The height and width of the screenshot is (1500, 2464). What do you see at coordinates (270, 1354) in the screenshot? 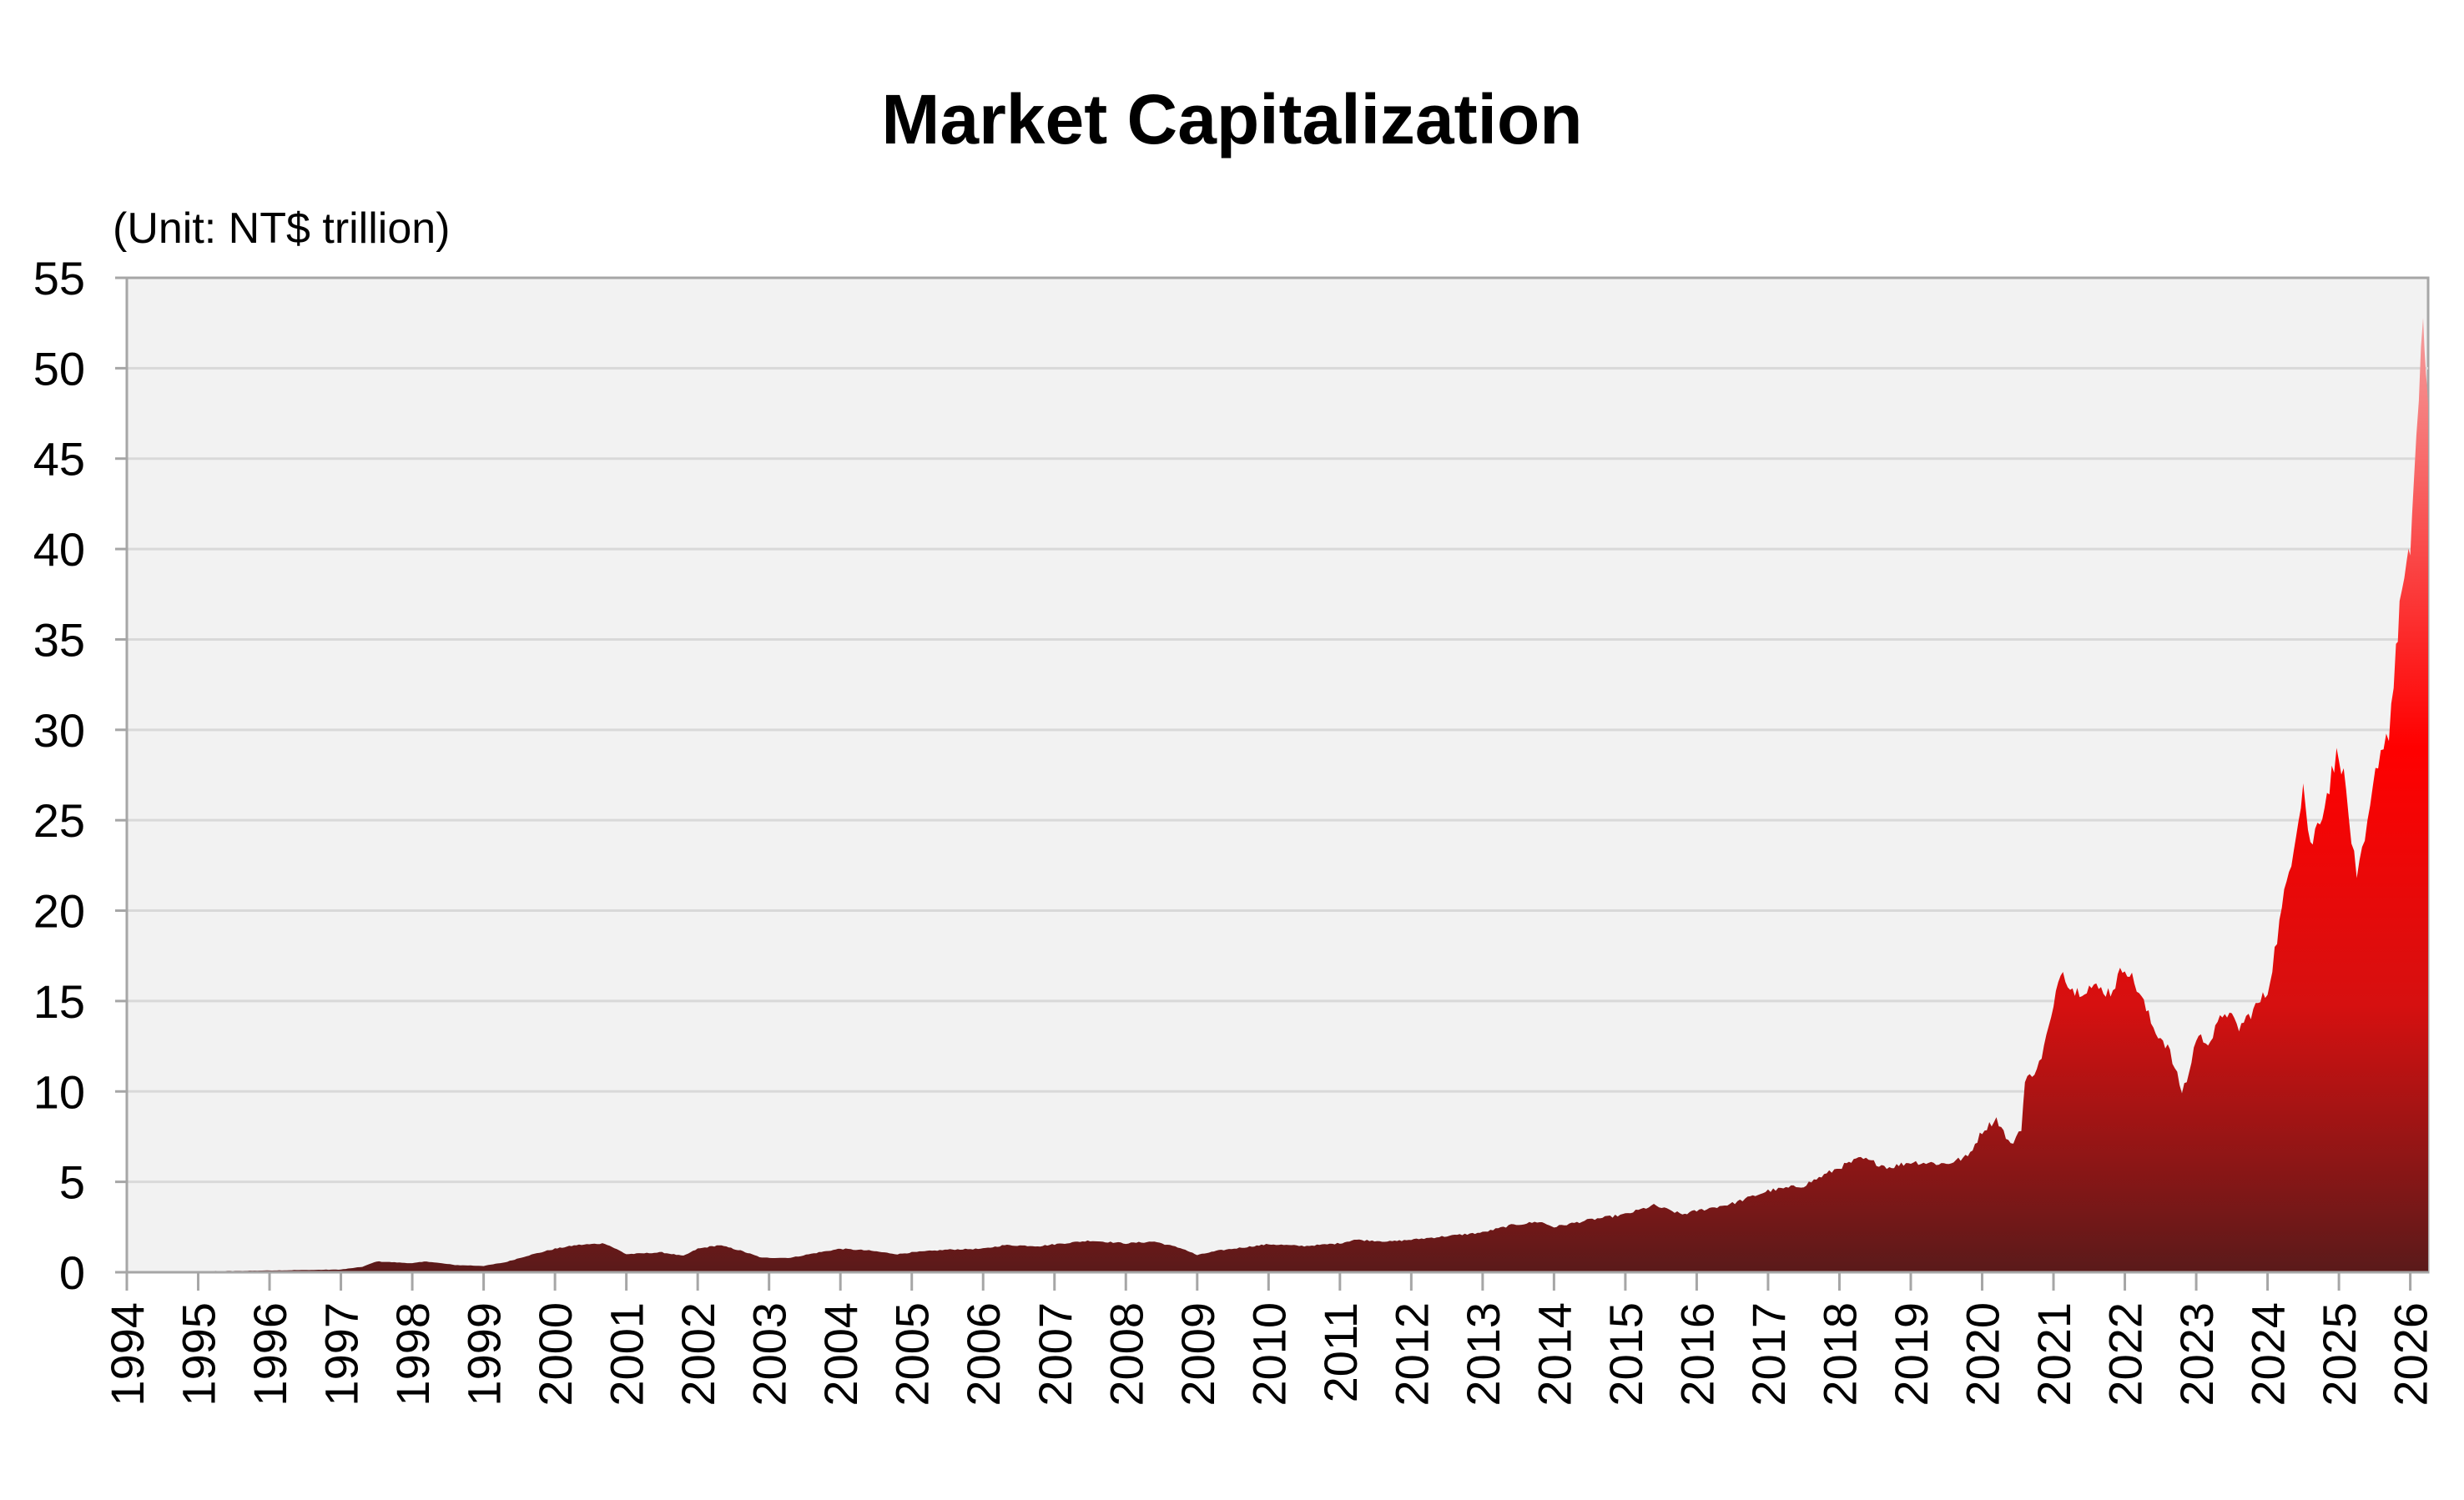
I see `x-tick-label: 1996` at bounding box center [270, 1354].